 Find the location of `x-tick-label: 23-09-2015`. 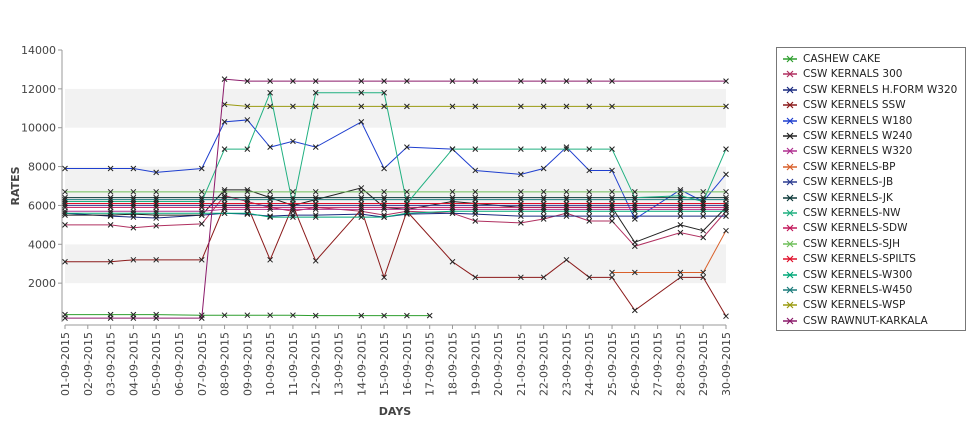

x-tick-label: 23-09-2015 is located at coordinates (566, 364).